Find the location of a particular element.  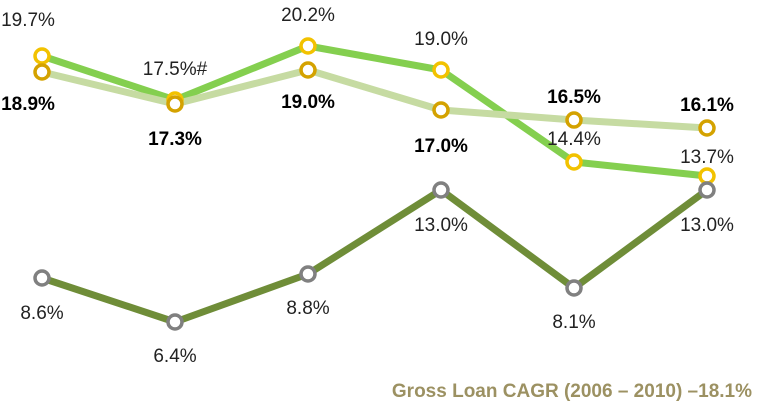

value-label: 16.5% is located at coordinates (574, 97).